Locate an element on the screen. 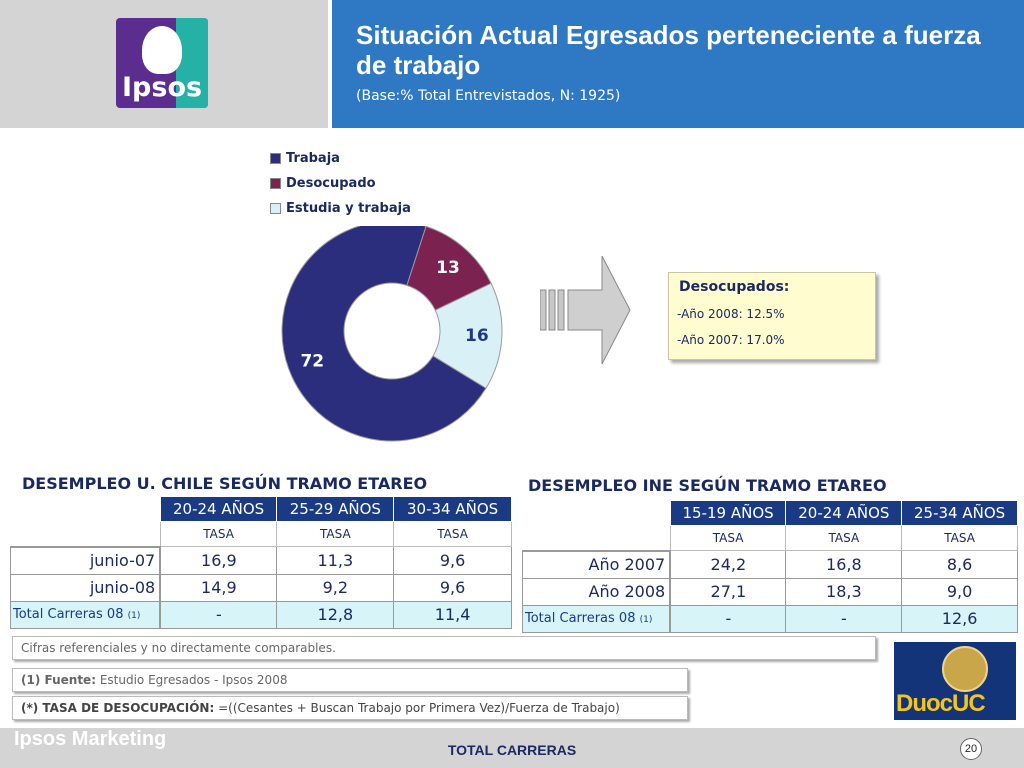 The image size is (1024, 768). data-label: 72 is located at coordinates (312, 362).